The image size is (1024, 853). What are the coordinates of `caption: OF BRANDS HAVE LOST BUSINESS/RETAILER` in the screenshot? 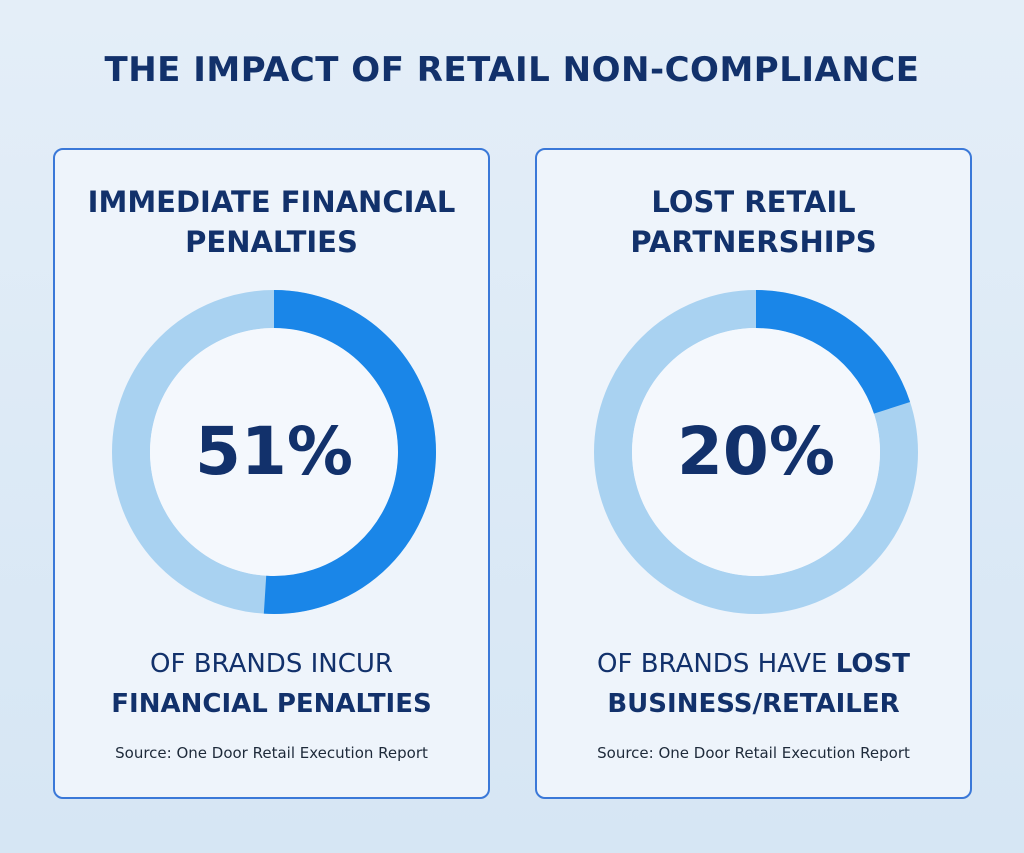 It's located at (753, 684).